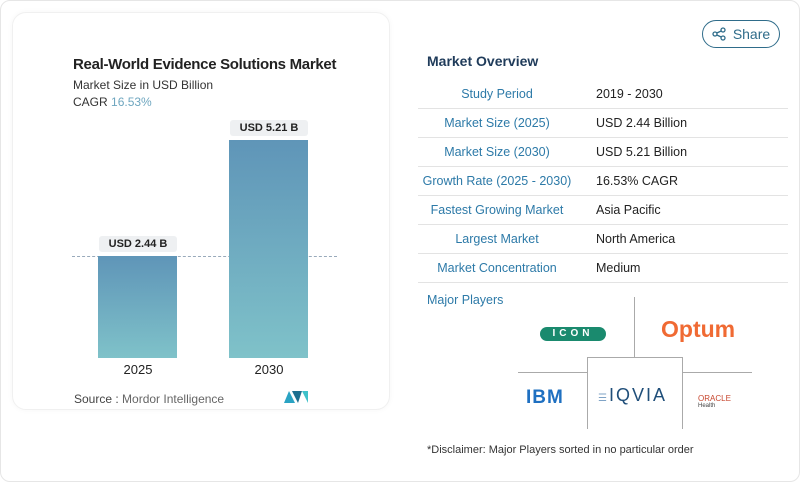 This screenshot has height=482, width=800. Describe the element at coordinates (96, 399) in the screenshot. I see `source-label: Source :` at that location.